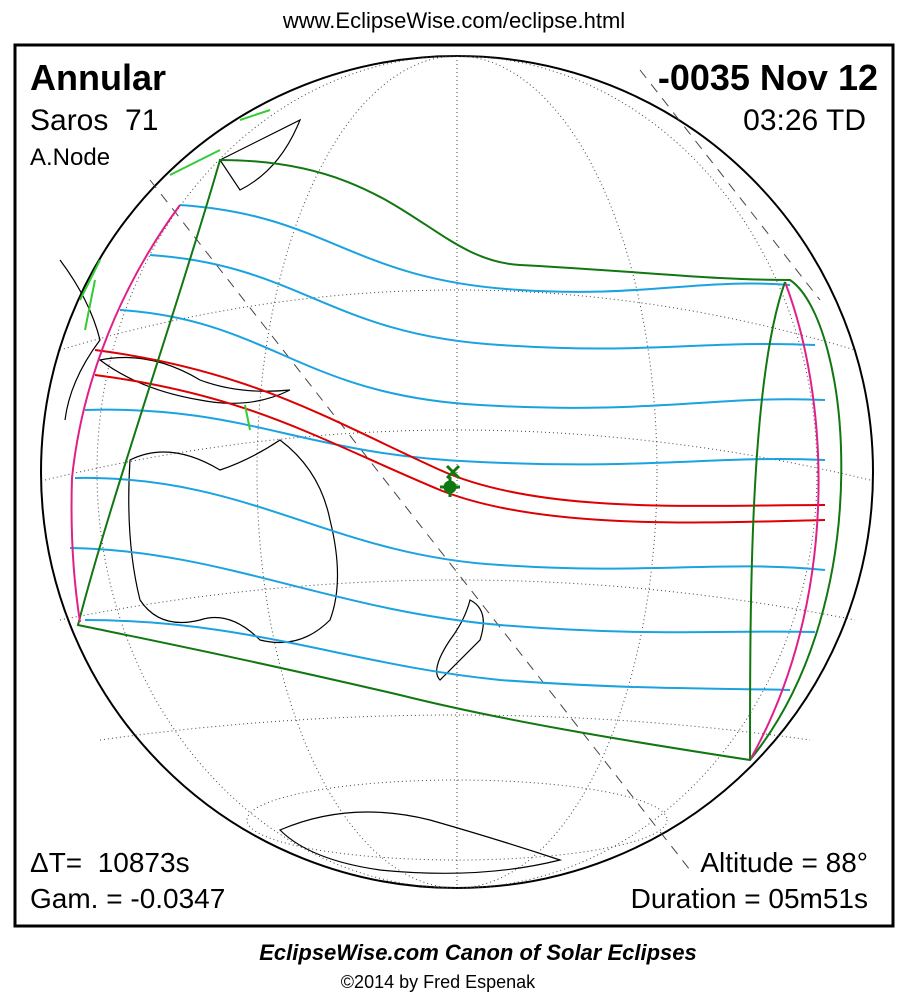 This screenshot has height=1004, width=908. I want to click on saros: Saros 71, so click(94, 120).